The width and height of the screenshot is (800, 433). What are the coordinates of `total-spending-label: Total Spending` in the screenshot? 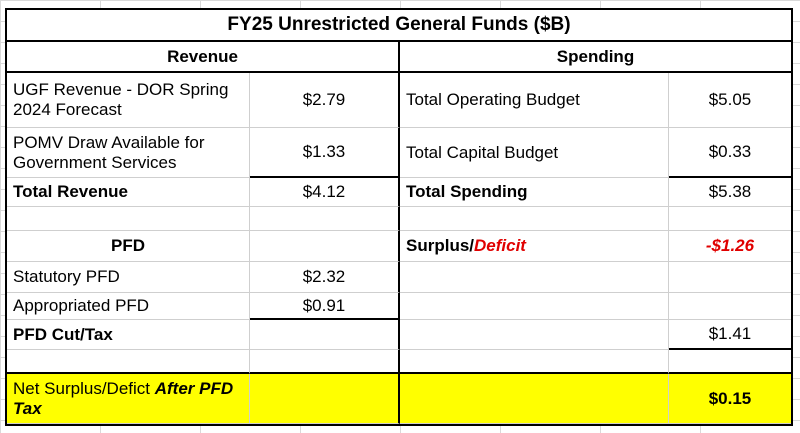 It's located at (534, 192).